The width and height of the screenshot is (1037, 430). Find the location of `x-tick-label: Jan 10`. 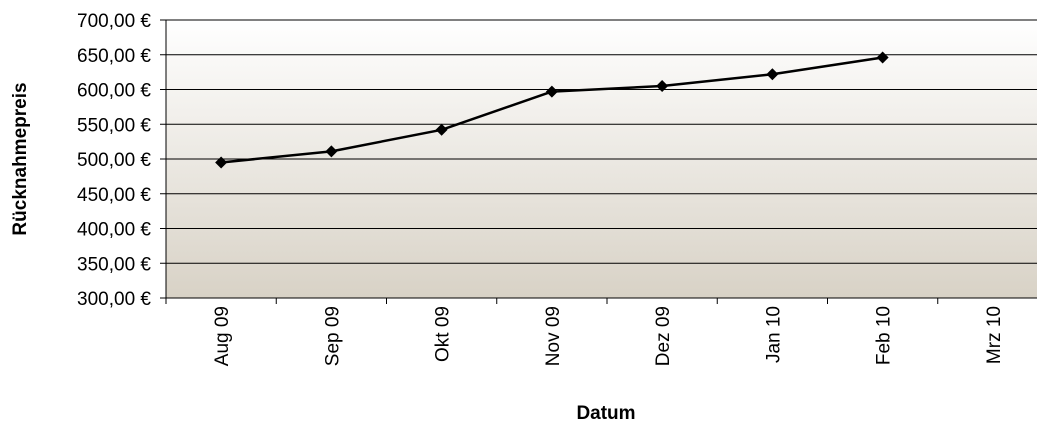

x-tick-label: Jan 10 is located at coordinates (773, 334).